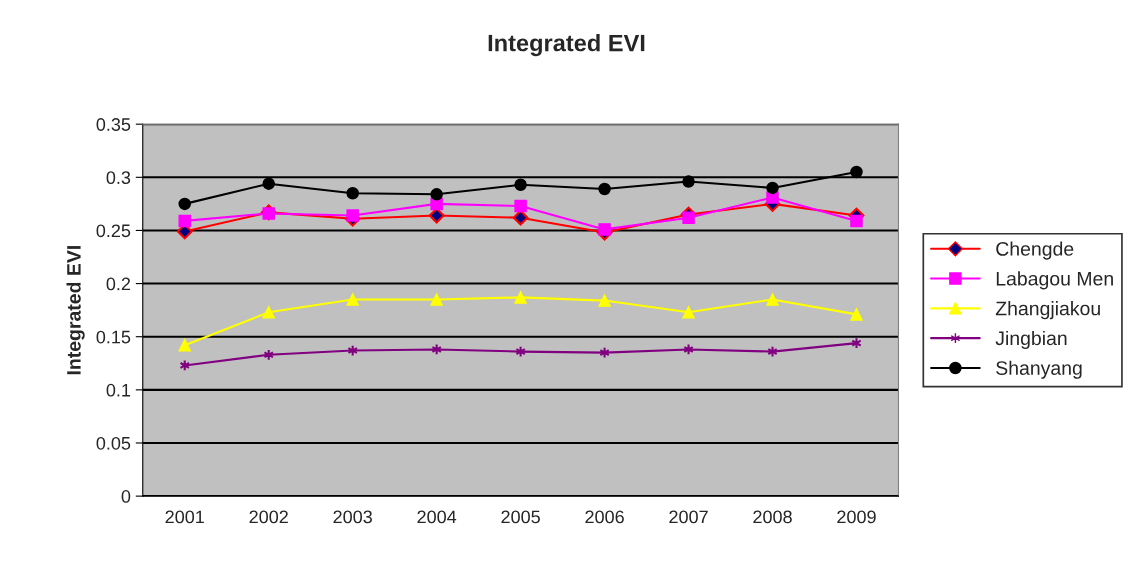 The height and width of the screenshot is (567, 1133). Describe the element at coordinates (604, 517) in the screenshot. I see `x-tick-label: 2006` at that location.